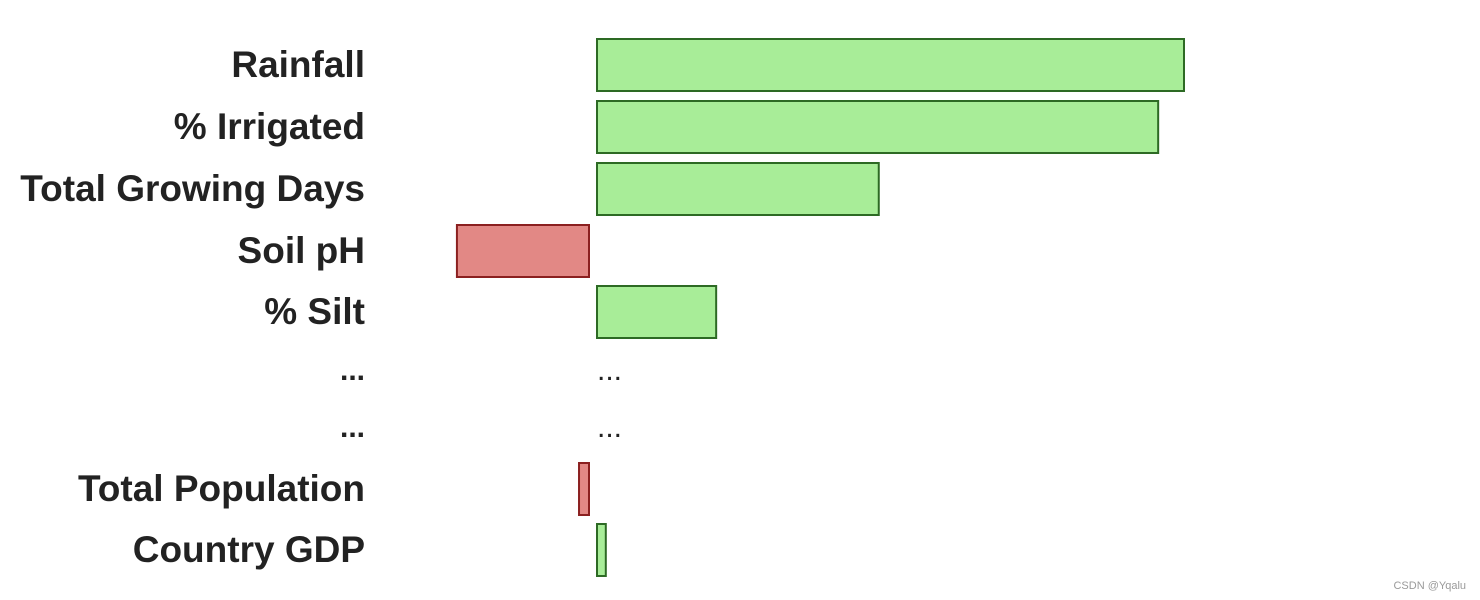 This screenshot has height=600, width=1480. What do you see at coordinates (298, 64) in the screenshot?
I see `category-label: Rainfall` at bounding box center [298, 64].